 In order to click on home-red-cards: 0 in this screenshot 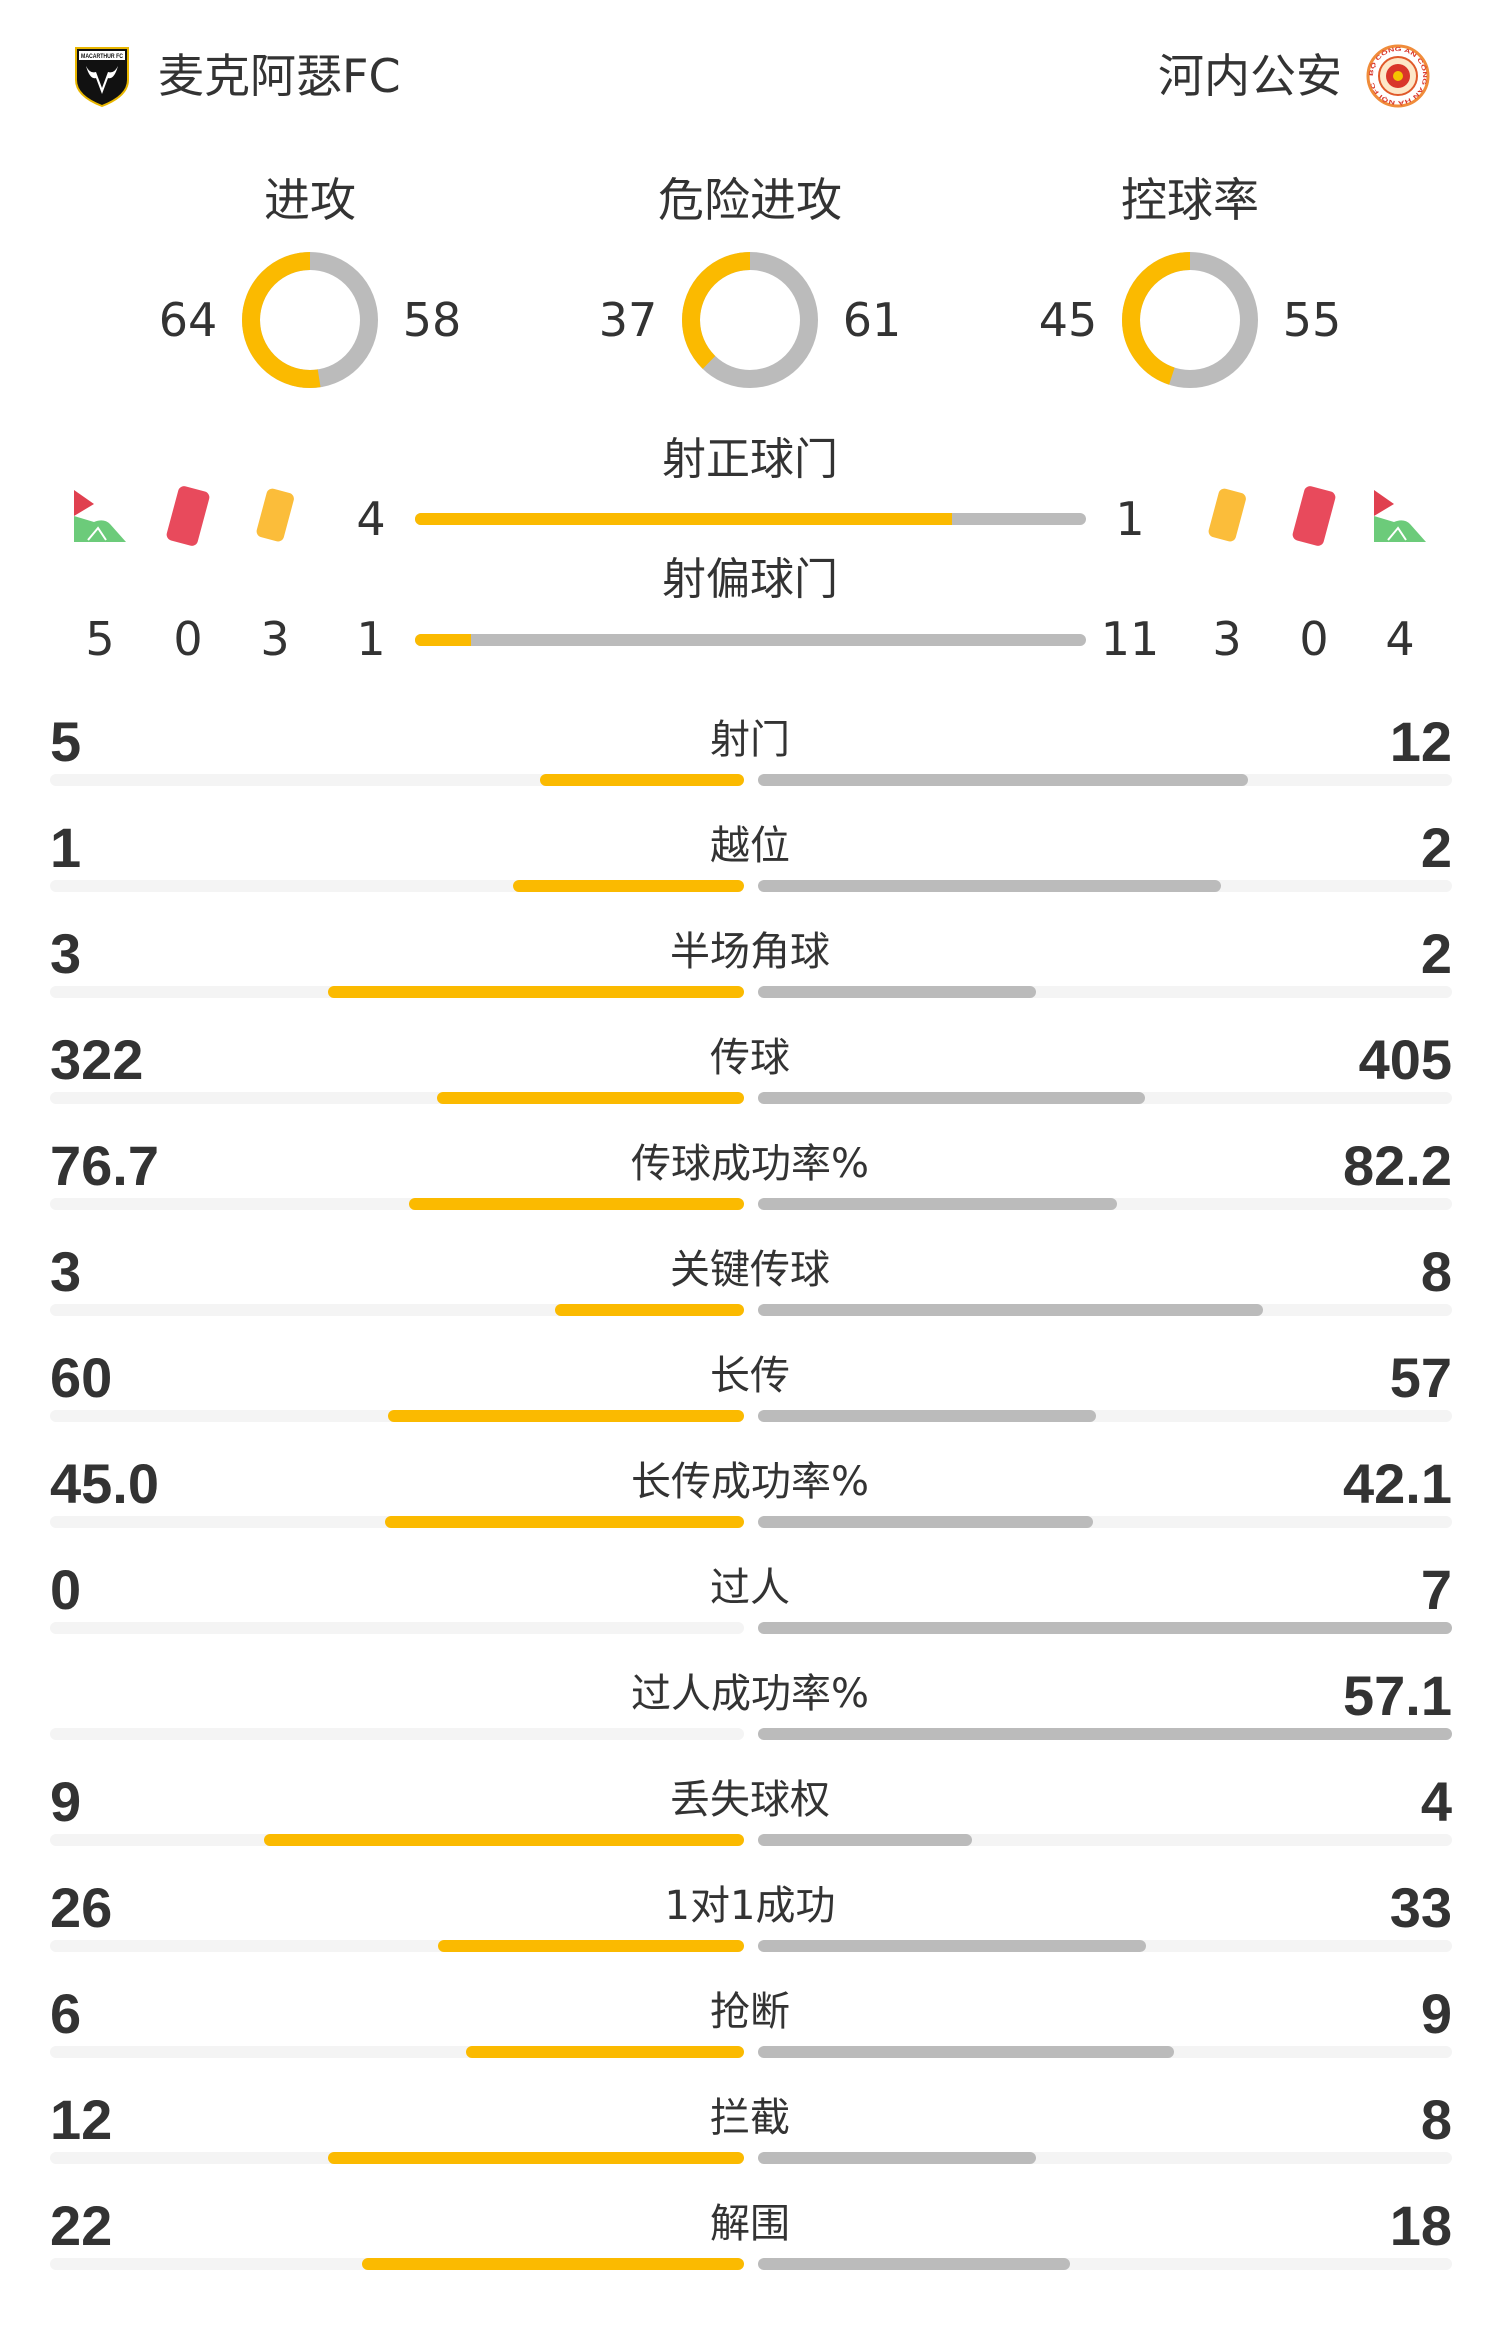, I will do `click(188, 639)`.